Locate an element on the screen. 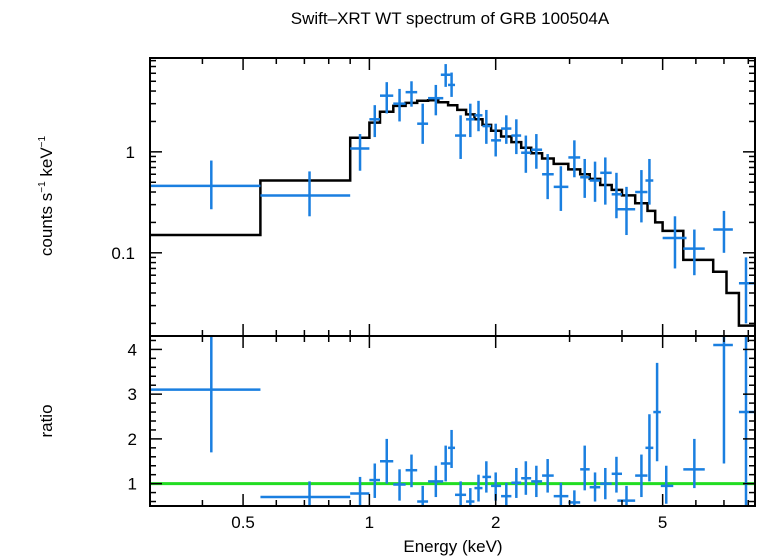 The height and width of the screenshot is (556, 758). y-tick-label-ratio: 1 is located at coordinates (132, 484).